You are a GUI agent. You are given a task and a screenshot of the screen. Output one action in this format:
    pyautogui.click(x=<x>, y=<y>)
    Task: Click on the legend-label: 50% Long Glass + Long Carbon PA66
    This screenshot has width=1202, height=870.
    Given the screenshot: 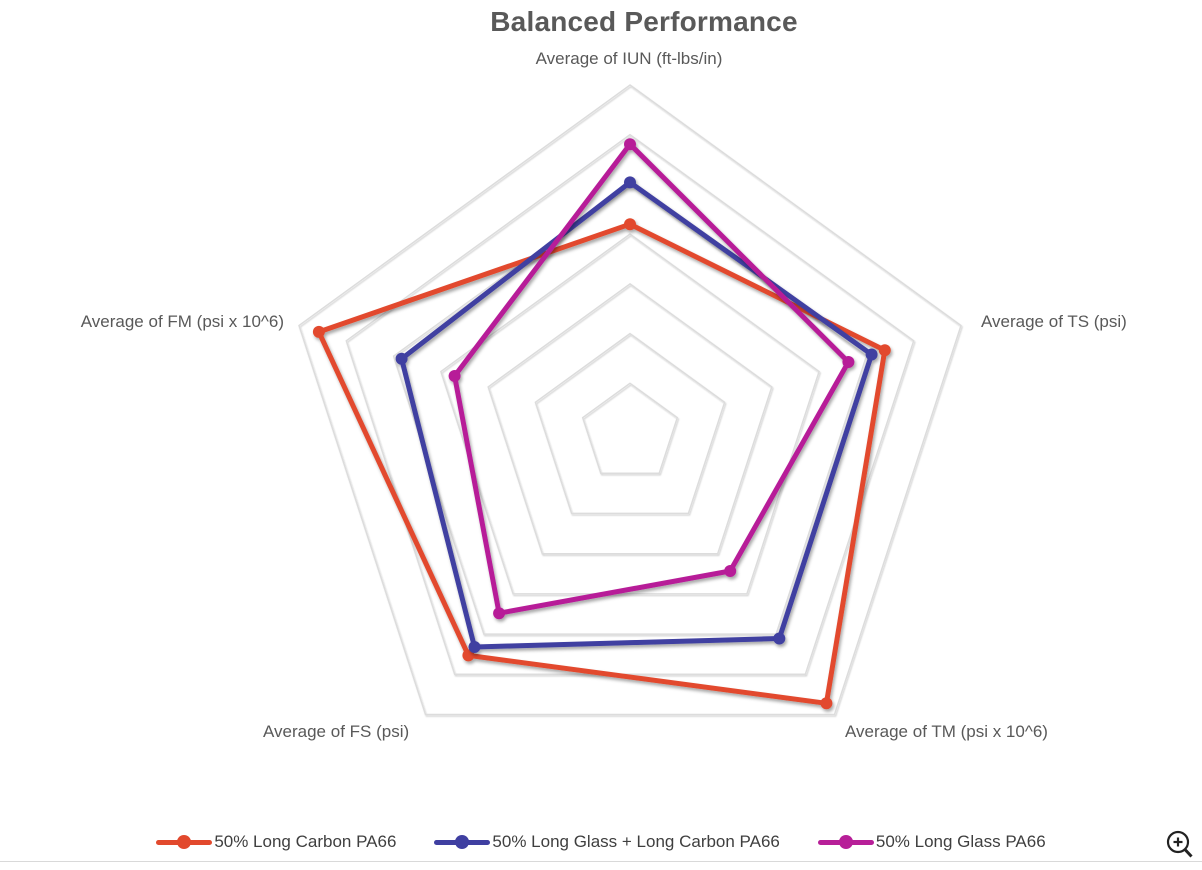 What is the action you would take?
    pyautogui.click(x=636, y=841)
    